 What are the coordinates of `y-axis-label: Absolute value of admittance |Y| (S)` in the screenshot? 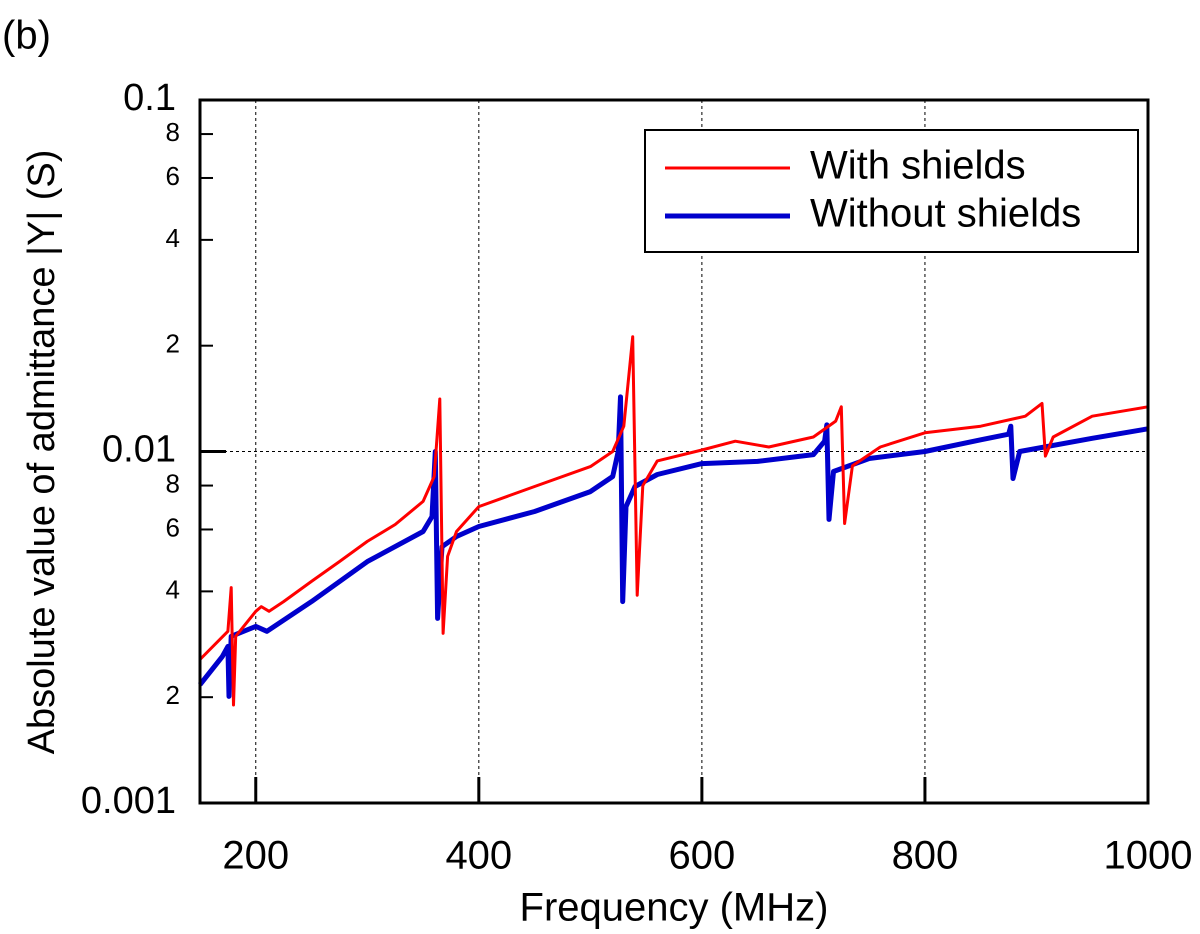 It's located at (42, 452).